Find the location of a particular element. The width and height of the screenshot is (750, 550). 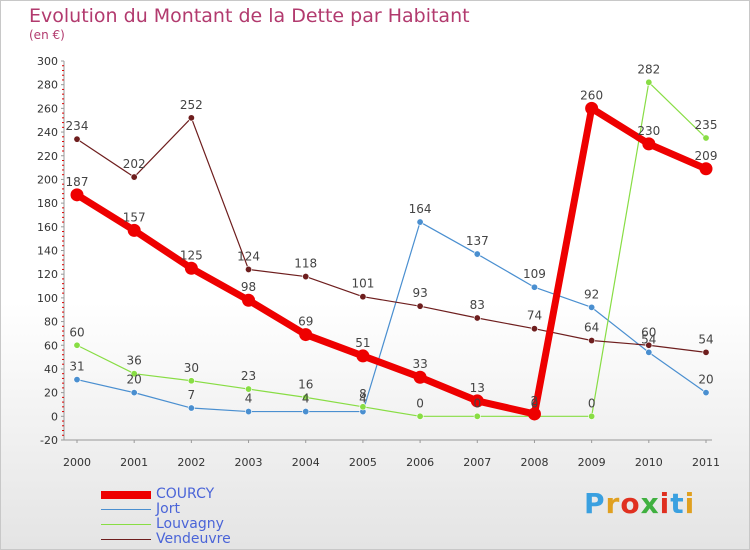

logo-letter: o is located at coordinates (630, 503).